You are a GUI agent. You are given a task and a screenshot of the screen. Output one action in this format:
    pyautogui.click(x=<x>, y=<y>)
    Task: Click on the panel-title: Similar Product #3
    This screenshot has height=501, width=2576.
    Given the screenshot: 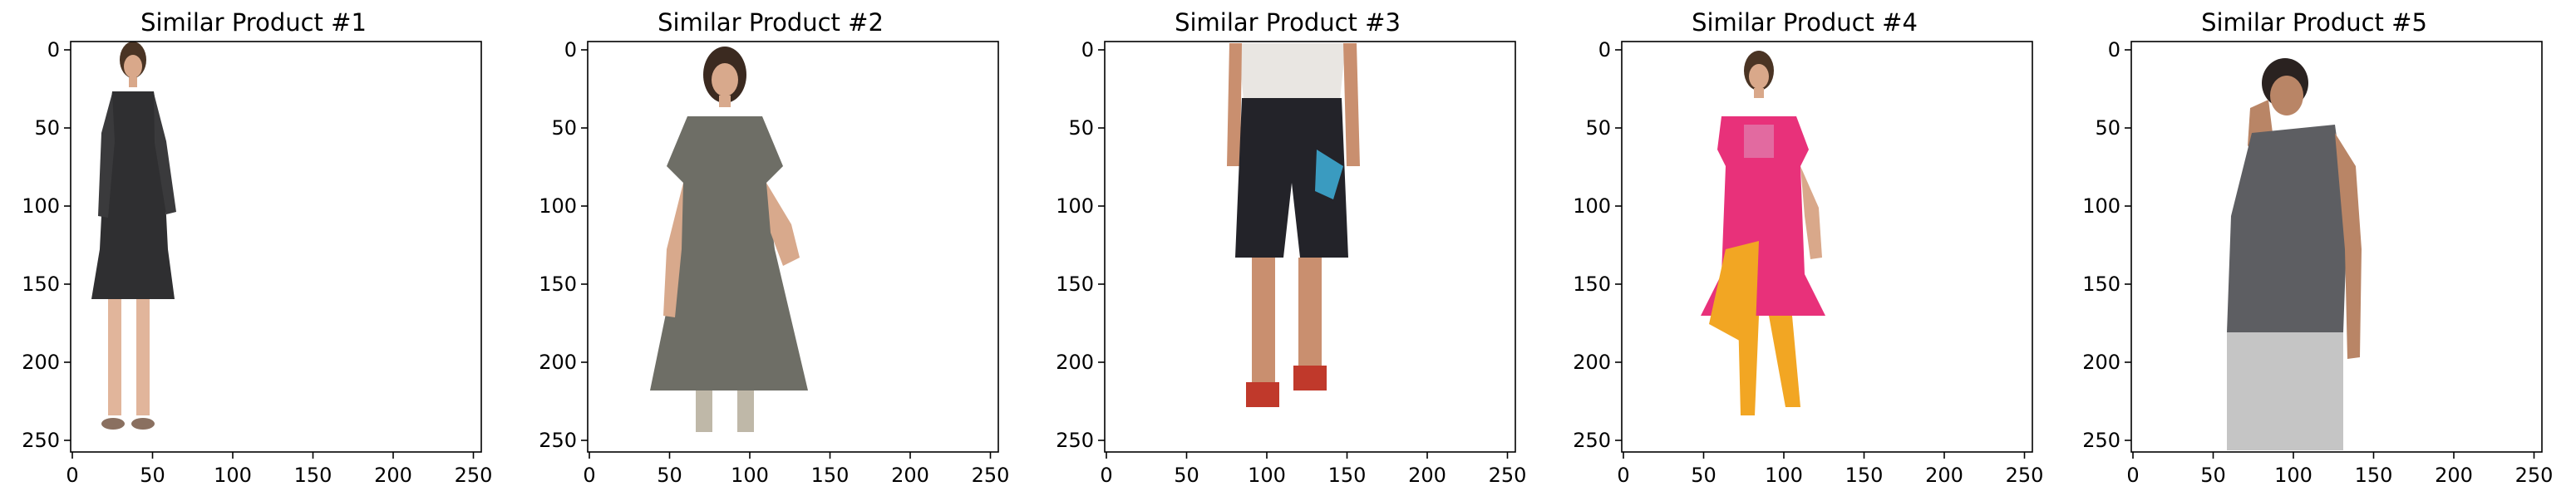 What is the action you would take?
    pyautogui.click(x=1288, y=22)
    